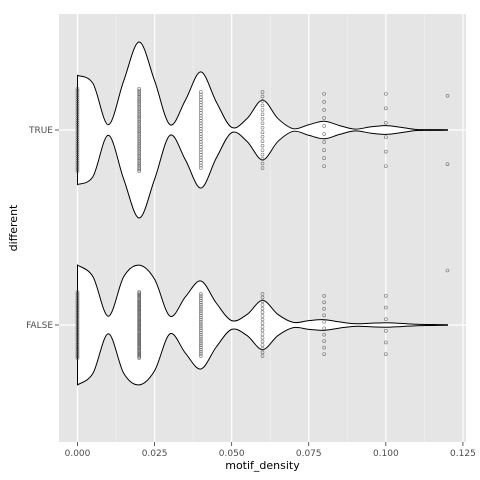 Image resolution: width=480 pixels, height=480 pixels. Describe the element at coordinates (78, 454) in the screenshot. I see `x-tick-label: 0.000` at that location.